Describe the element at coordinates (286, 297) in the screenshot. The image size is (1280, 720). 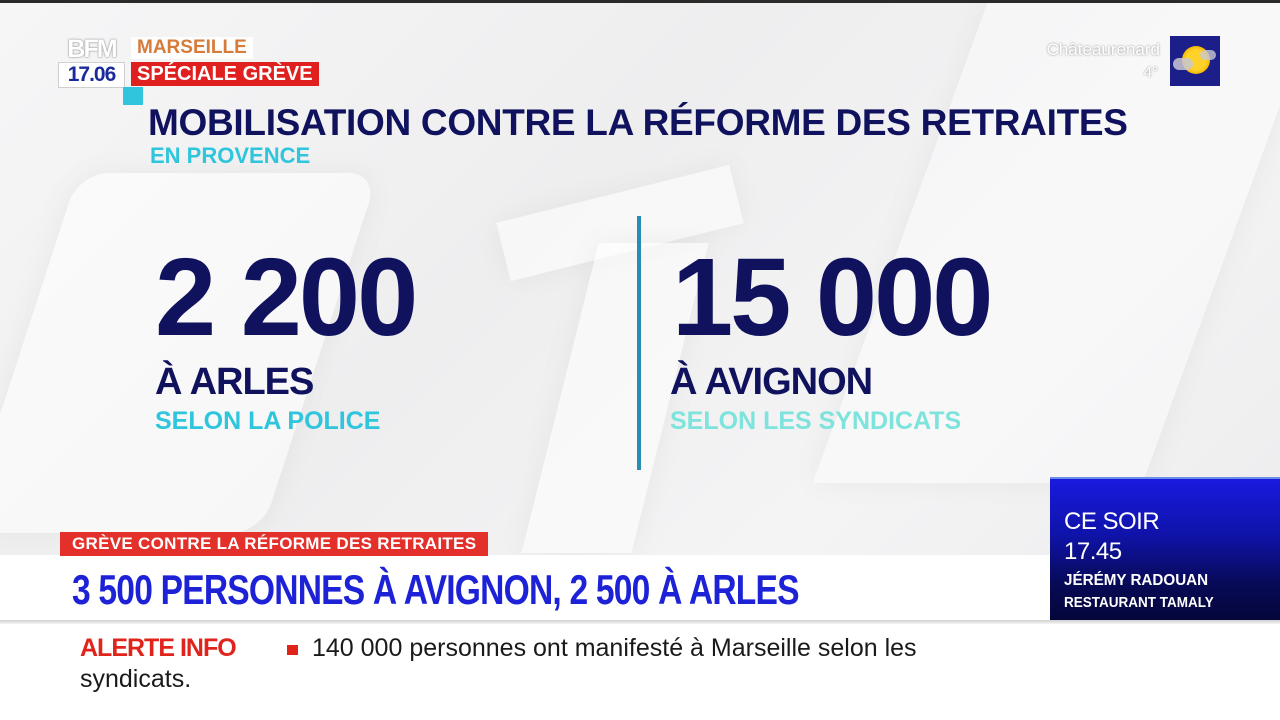
I see `stat-value: 2 200` at that location.